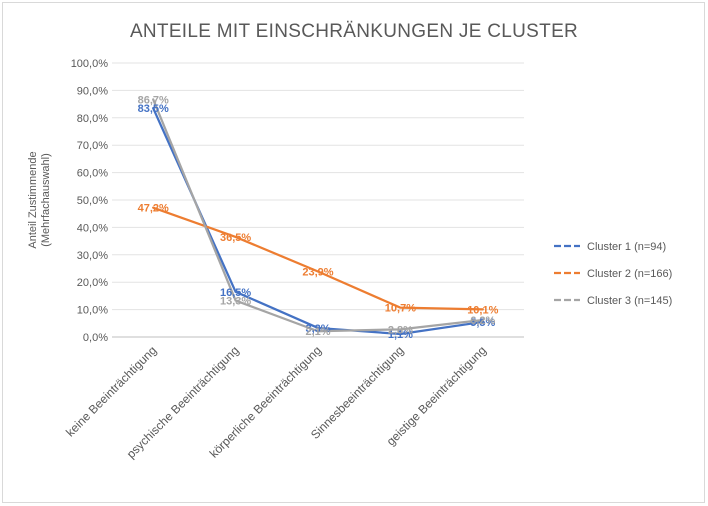  Describe the element at coordinates (92, 146) in the screenshot. I see `y-tick-label: 70,0%` at that location.